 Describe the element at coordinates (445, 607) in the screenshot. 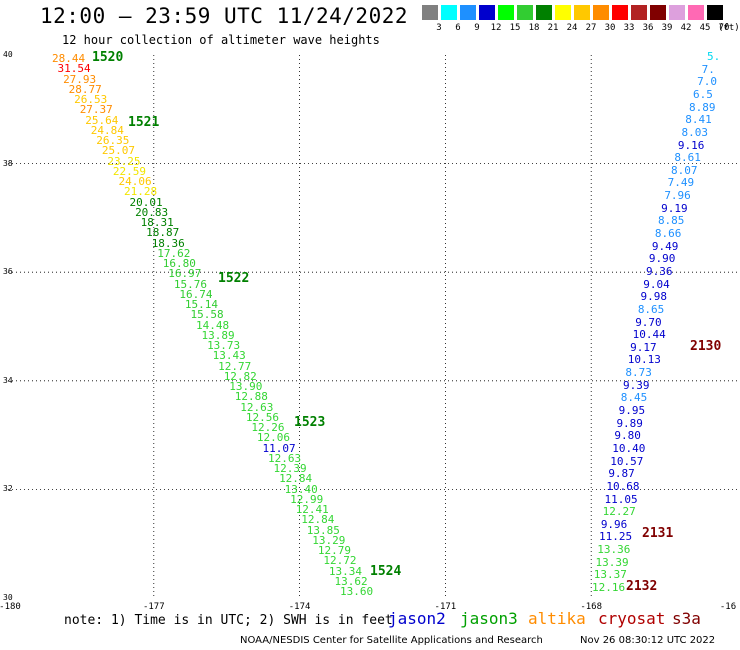

I see `longitude-label: -171` at that location.